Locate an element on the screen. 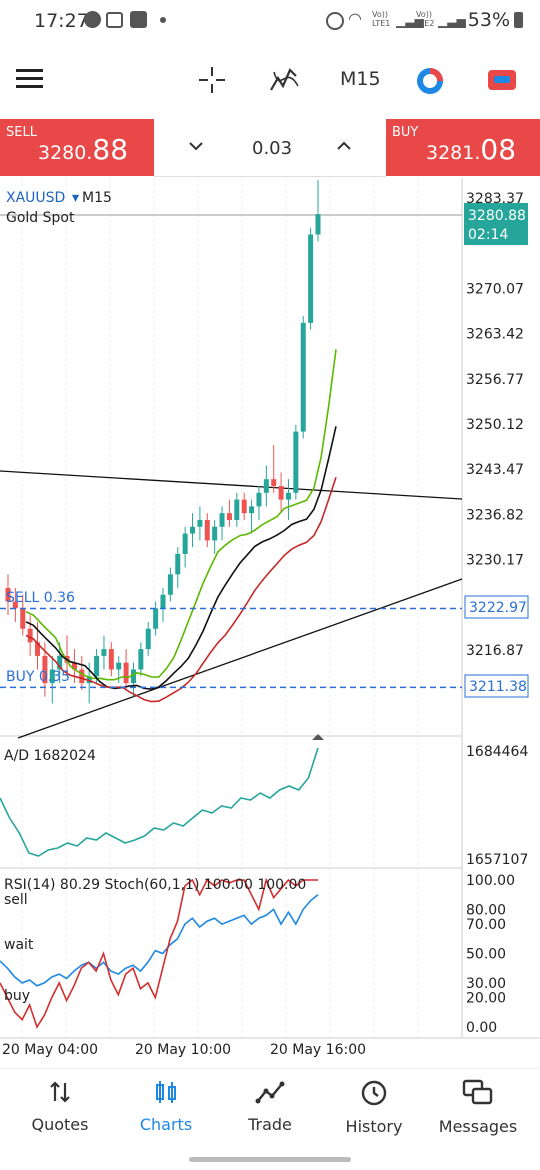 The width and height of the screenshot is (540, 1170). bottom-nav: Quotes Charts Trade History Messages is located at coordinates (270, 1113).